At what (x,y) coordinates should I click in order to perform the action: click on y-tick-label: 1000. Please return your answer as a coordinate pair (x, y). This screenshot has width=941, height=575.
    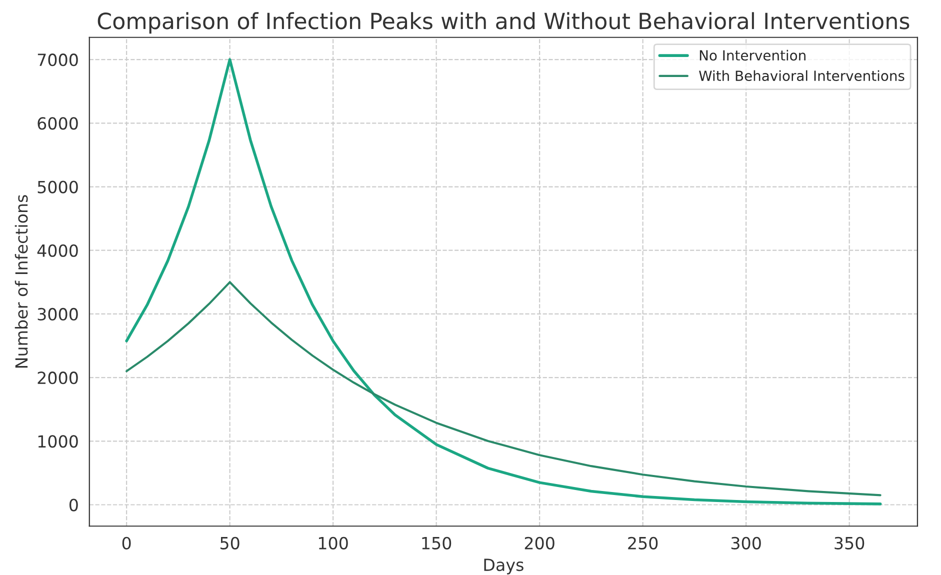
    Looking at the image, I should click on (58, 441).